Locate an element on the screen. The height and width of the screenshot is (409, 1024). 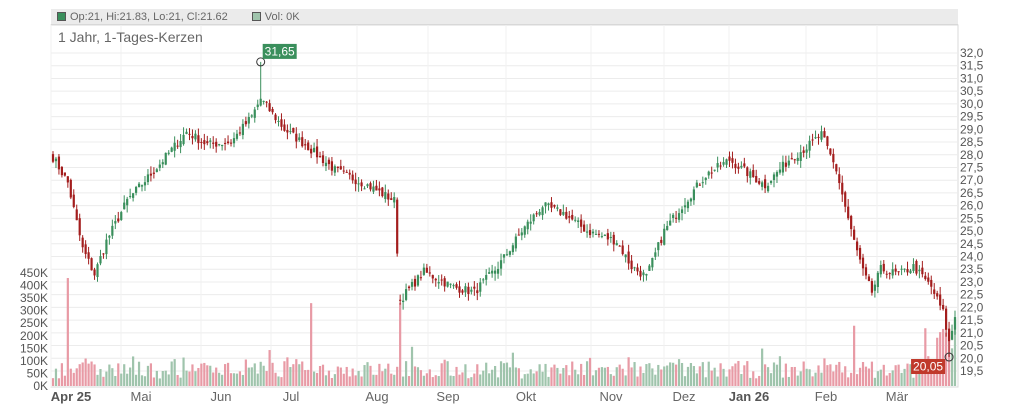
price-tick-label: 19,5 is located at coordinates (972, 371).